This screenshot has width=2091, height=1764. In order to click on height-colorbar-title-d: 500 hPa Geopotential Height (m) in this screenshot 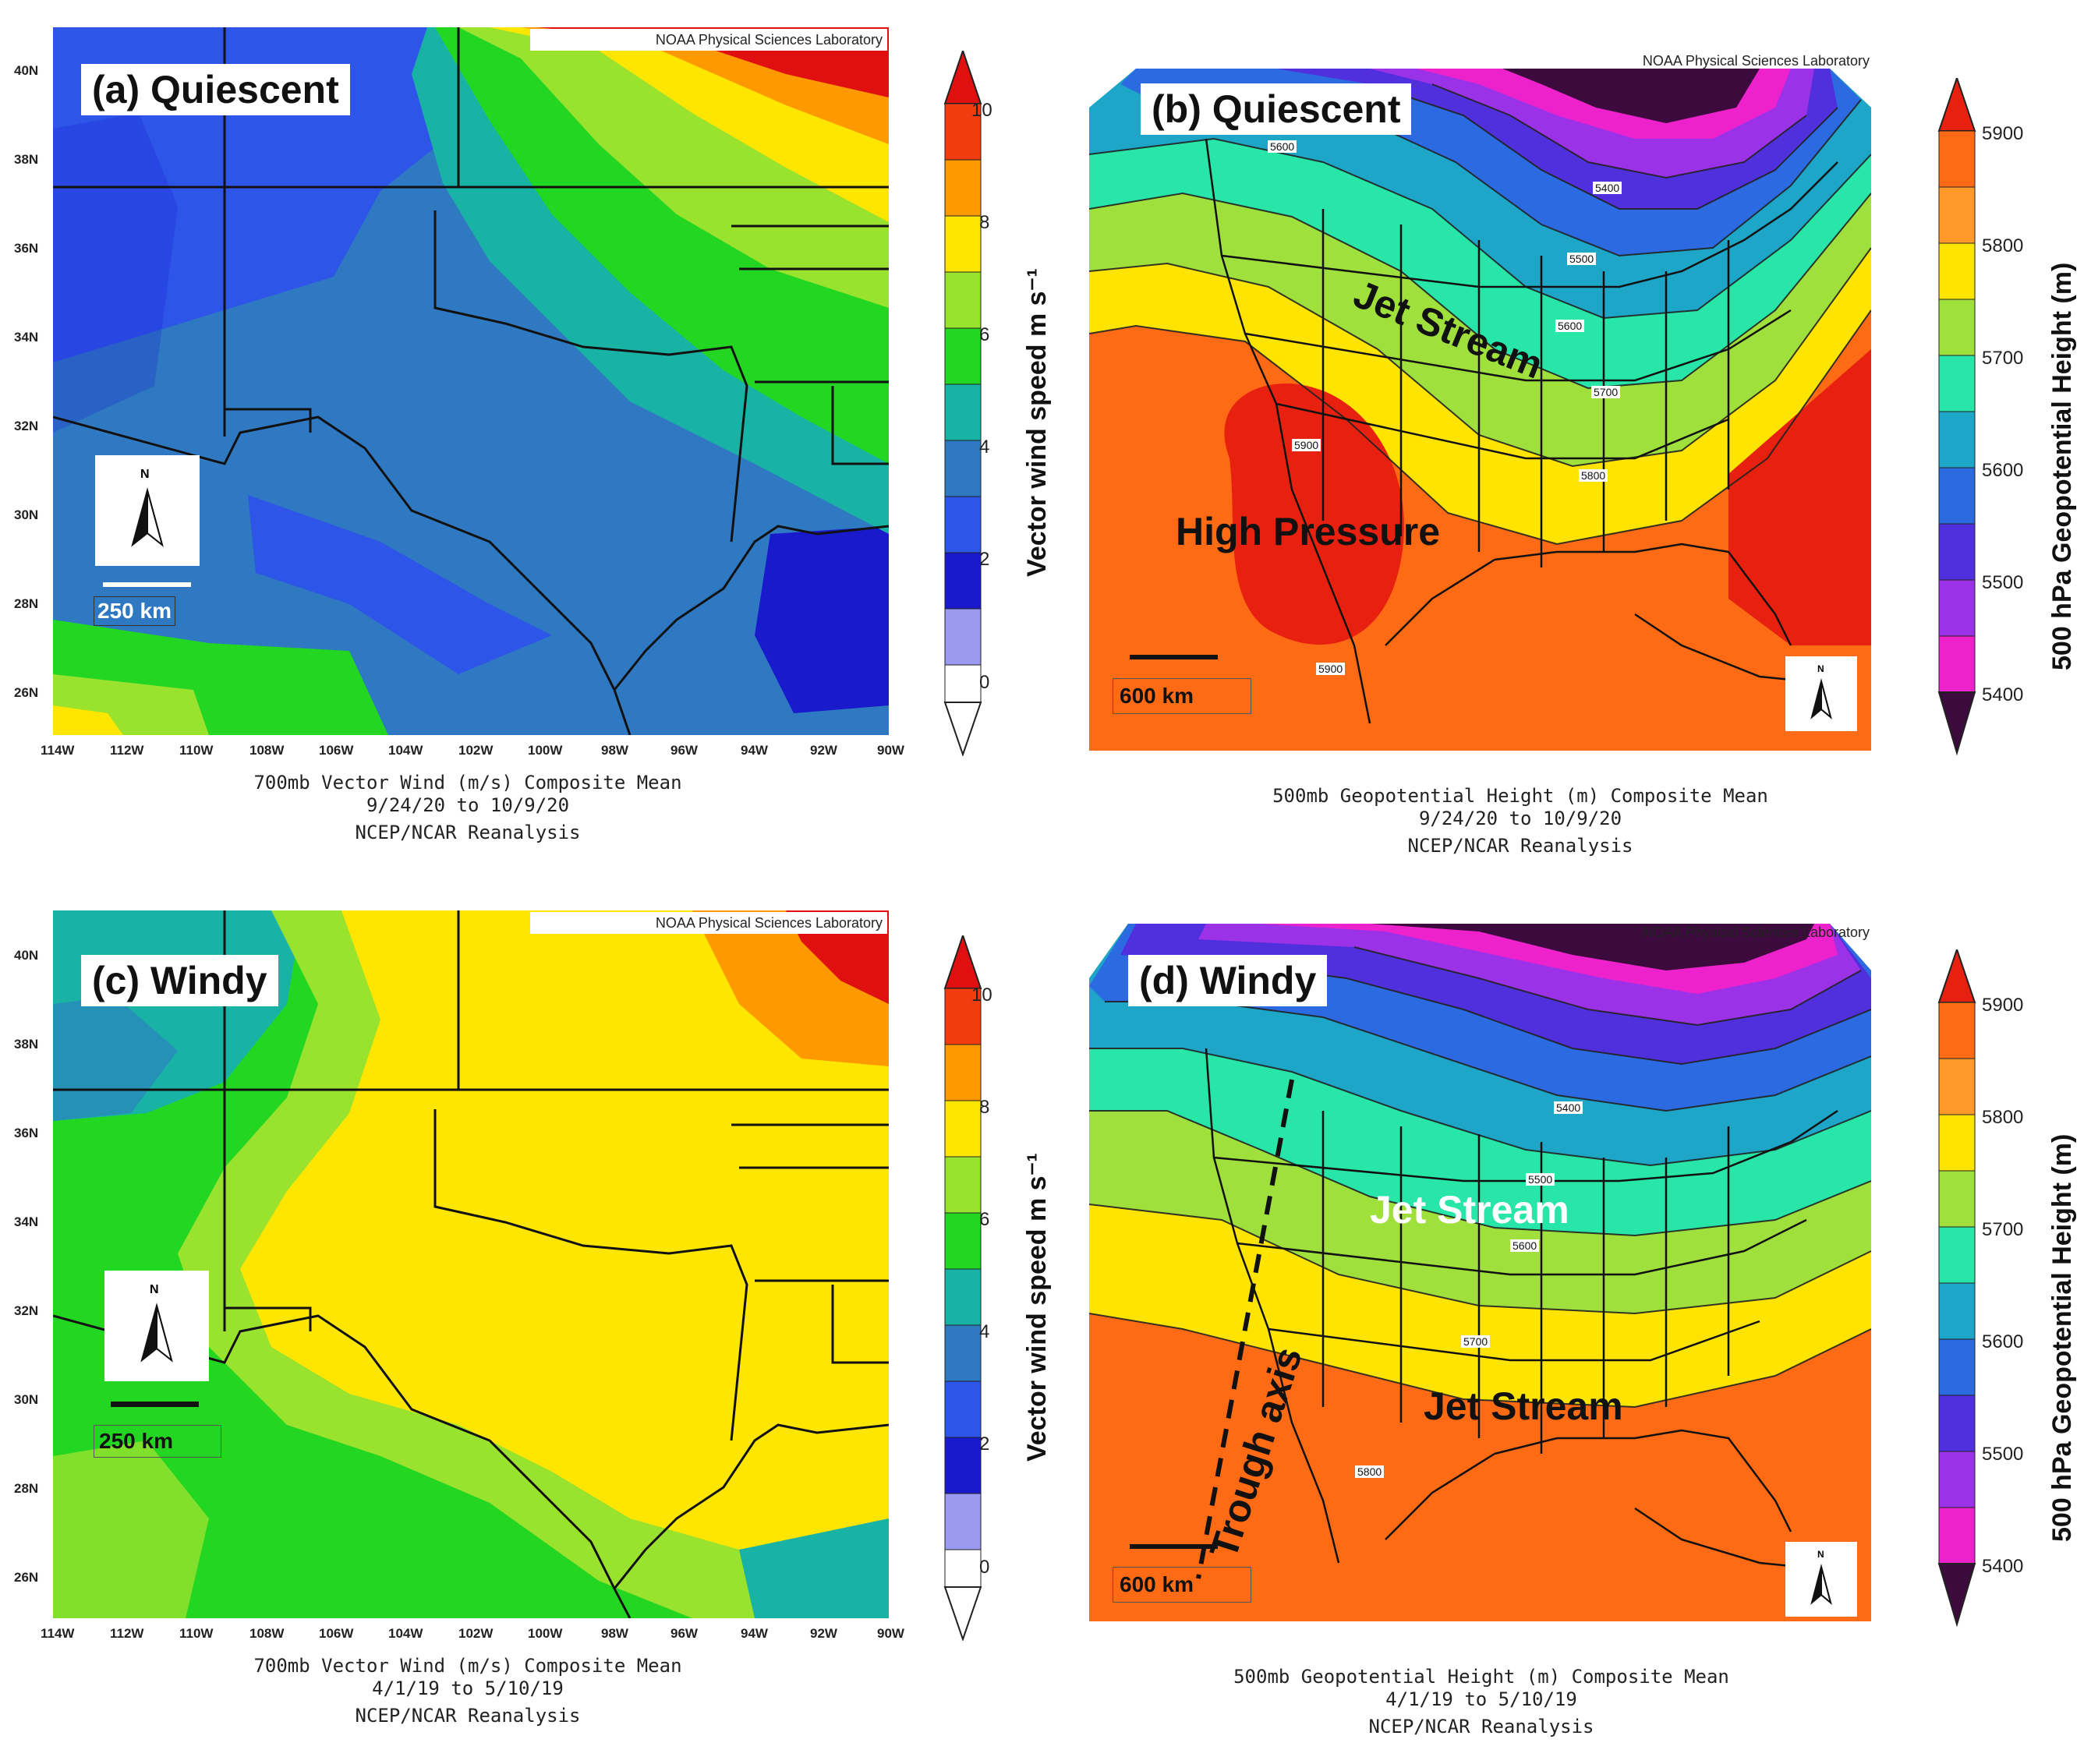, I will do `click(2062, 1338)`.